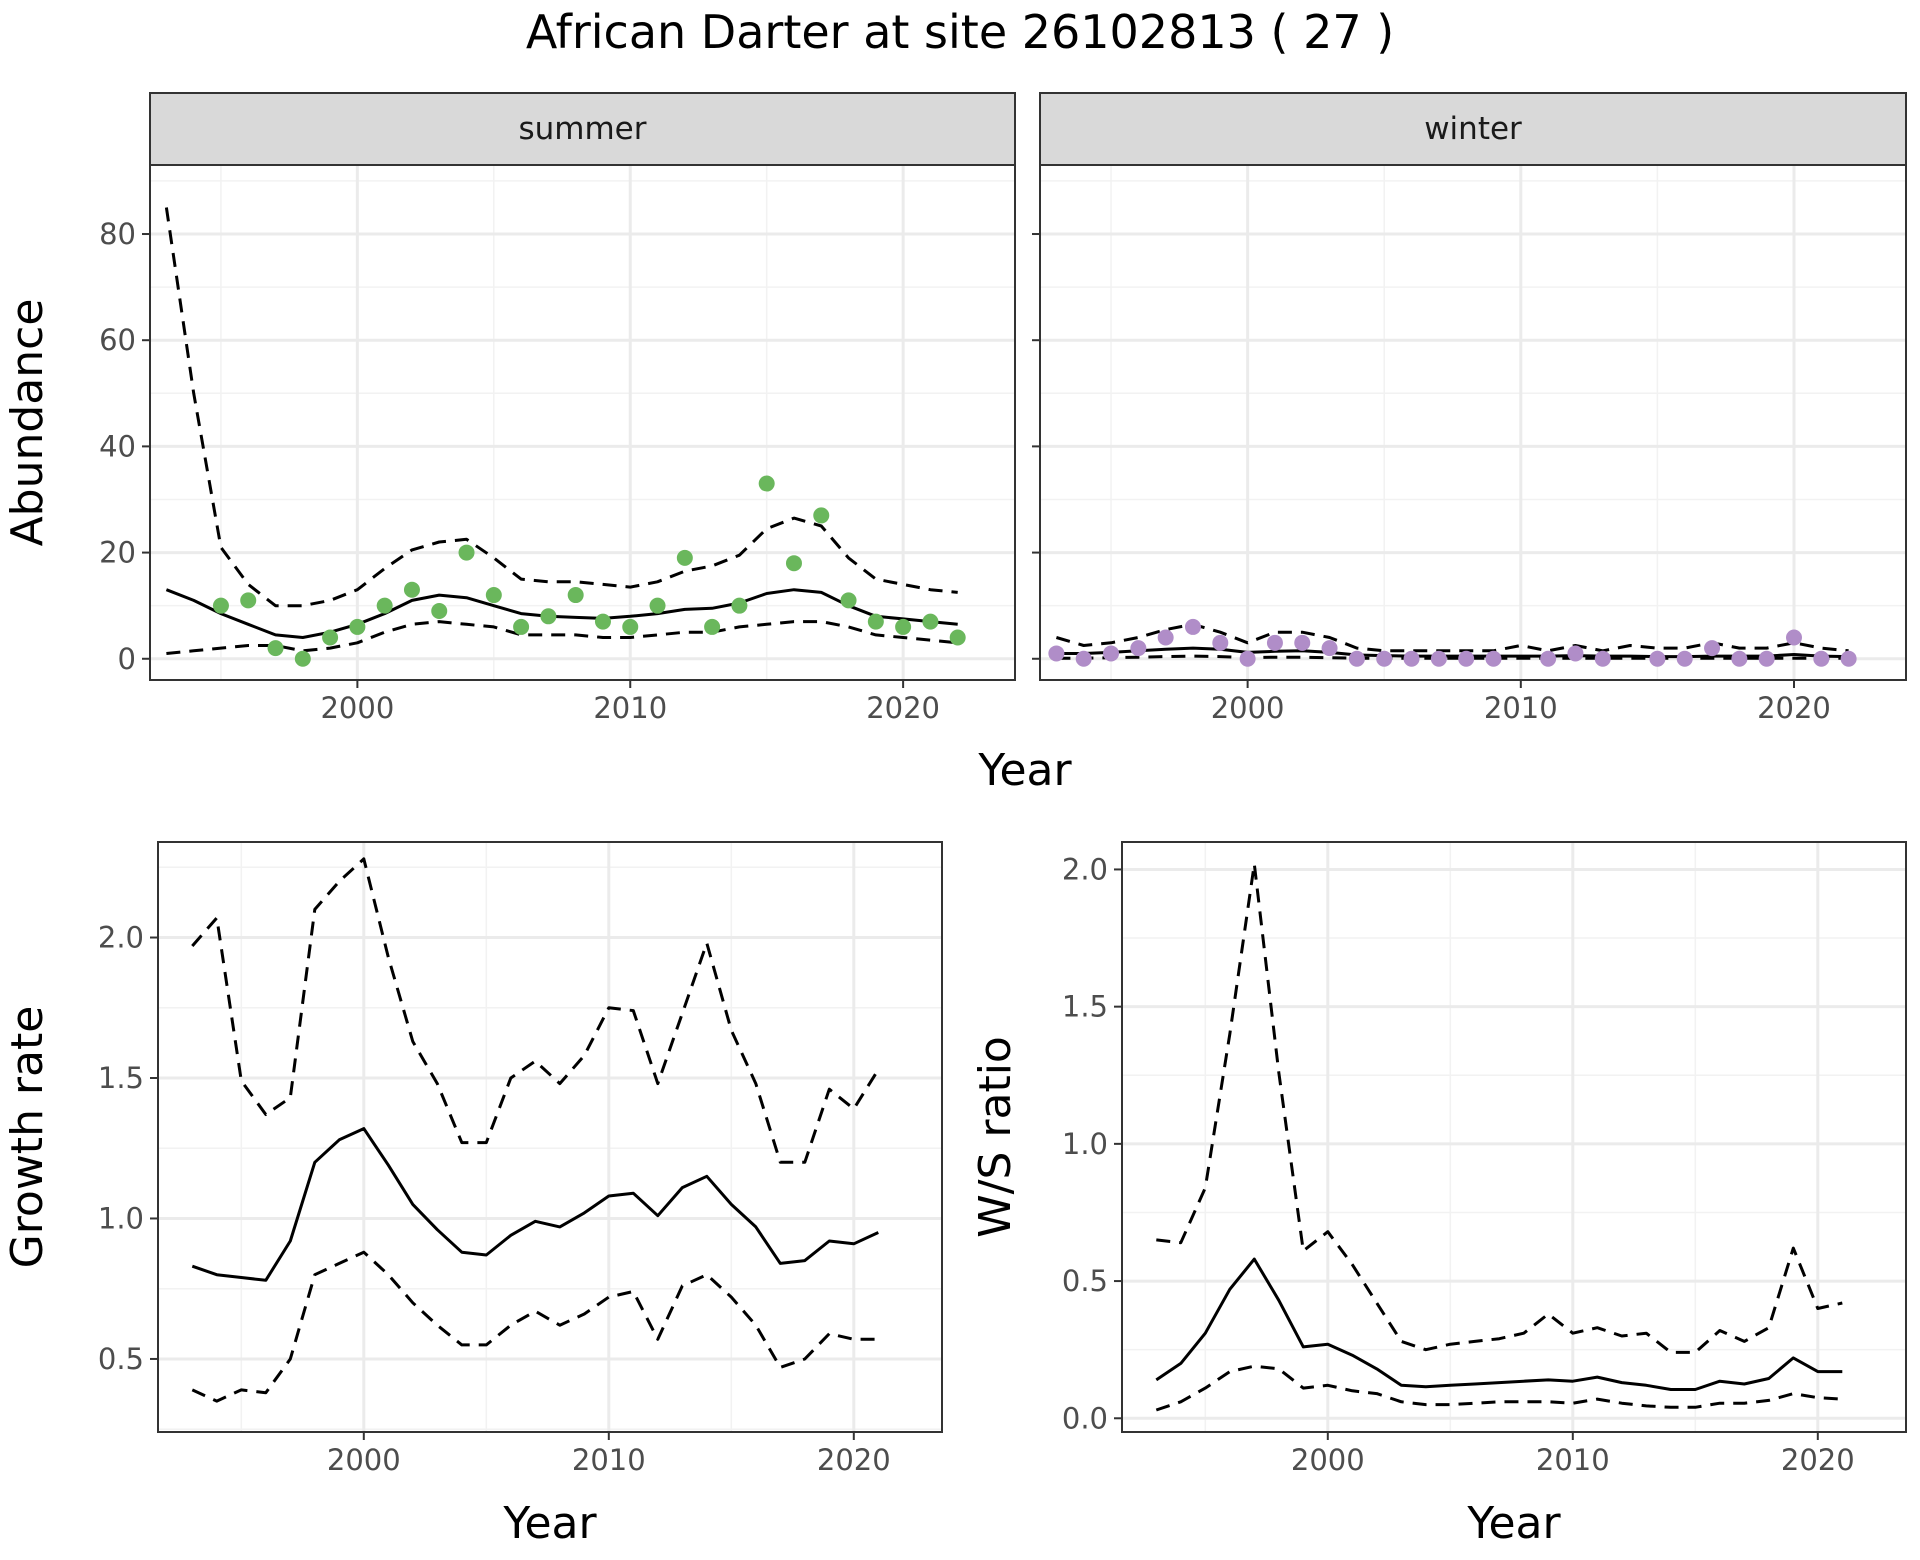 The width and height of the screenshot is (1920, 1560). I want to click on figure-title: African Darter at site 26102813 ( 27 ), so click(960, 32).